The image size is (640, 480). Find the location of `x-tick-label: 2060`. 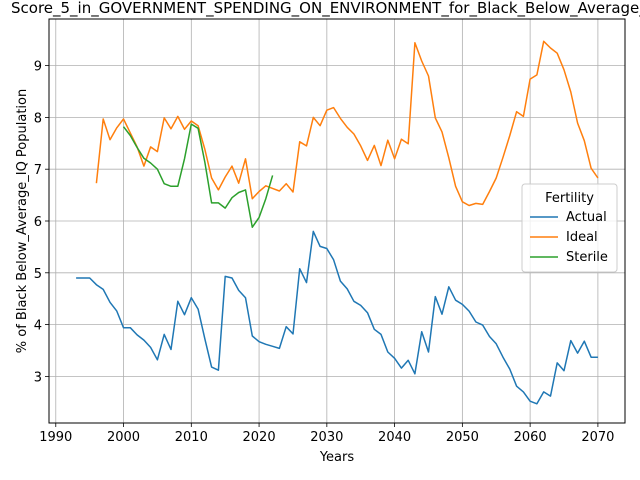

x-tick-label: 2060 is located at coordinates (530, 437).